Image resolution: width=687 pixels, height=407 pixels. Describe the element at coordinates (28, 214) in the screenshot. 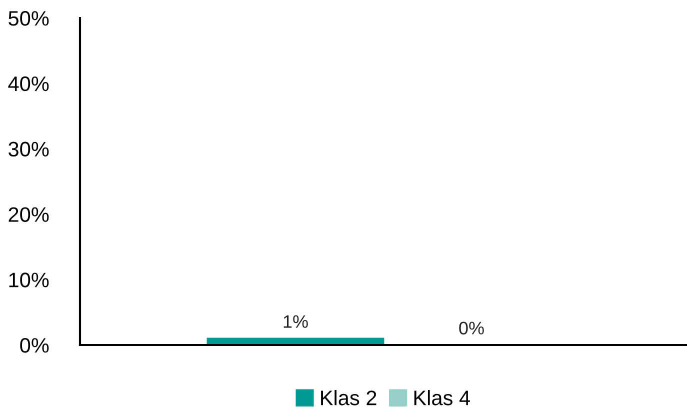

I see `y-tick-label: 20%` at that location.